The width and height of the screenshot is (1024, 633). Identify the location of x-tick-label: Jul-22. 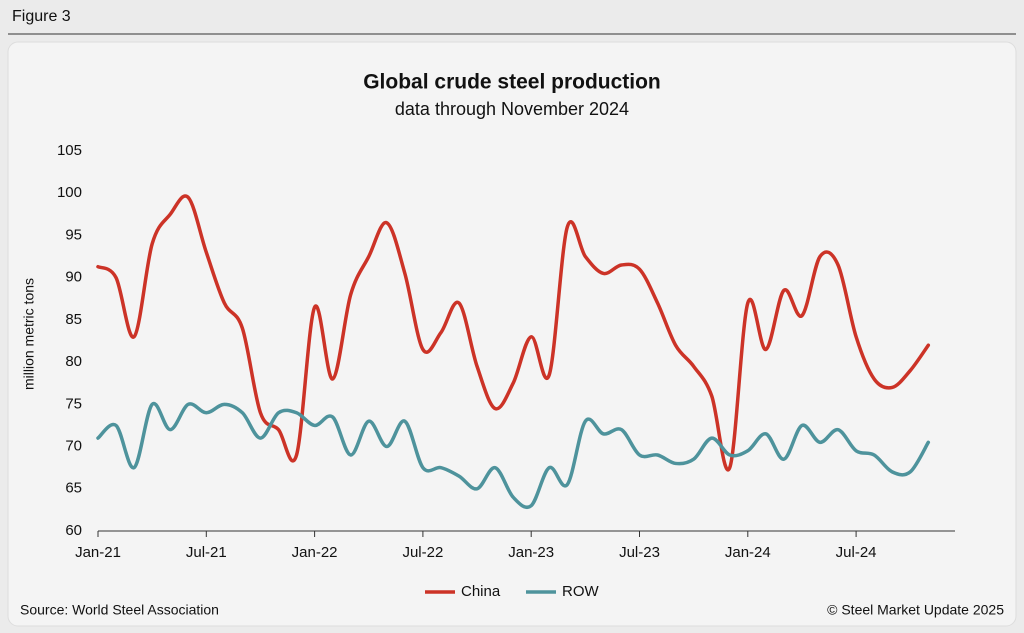
(422, 552).